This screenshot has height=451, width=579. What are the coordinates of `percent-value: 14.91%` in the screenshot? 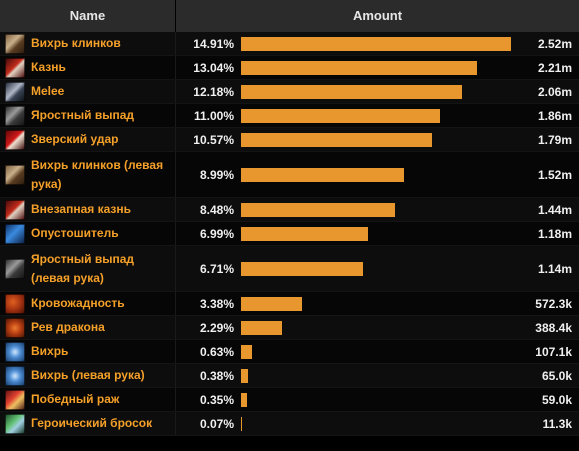 It's located at (213, 43).